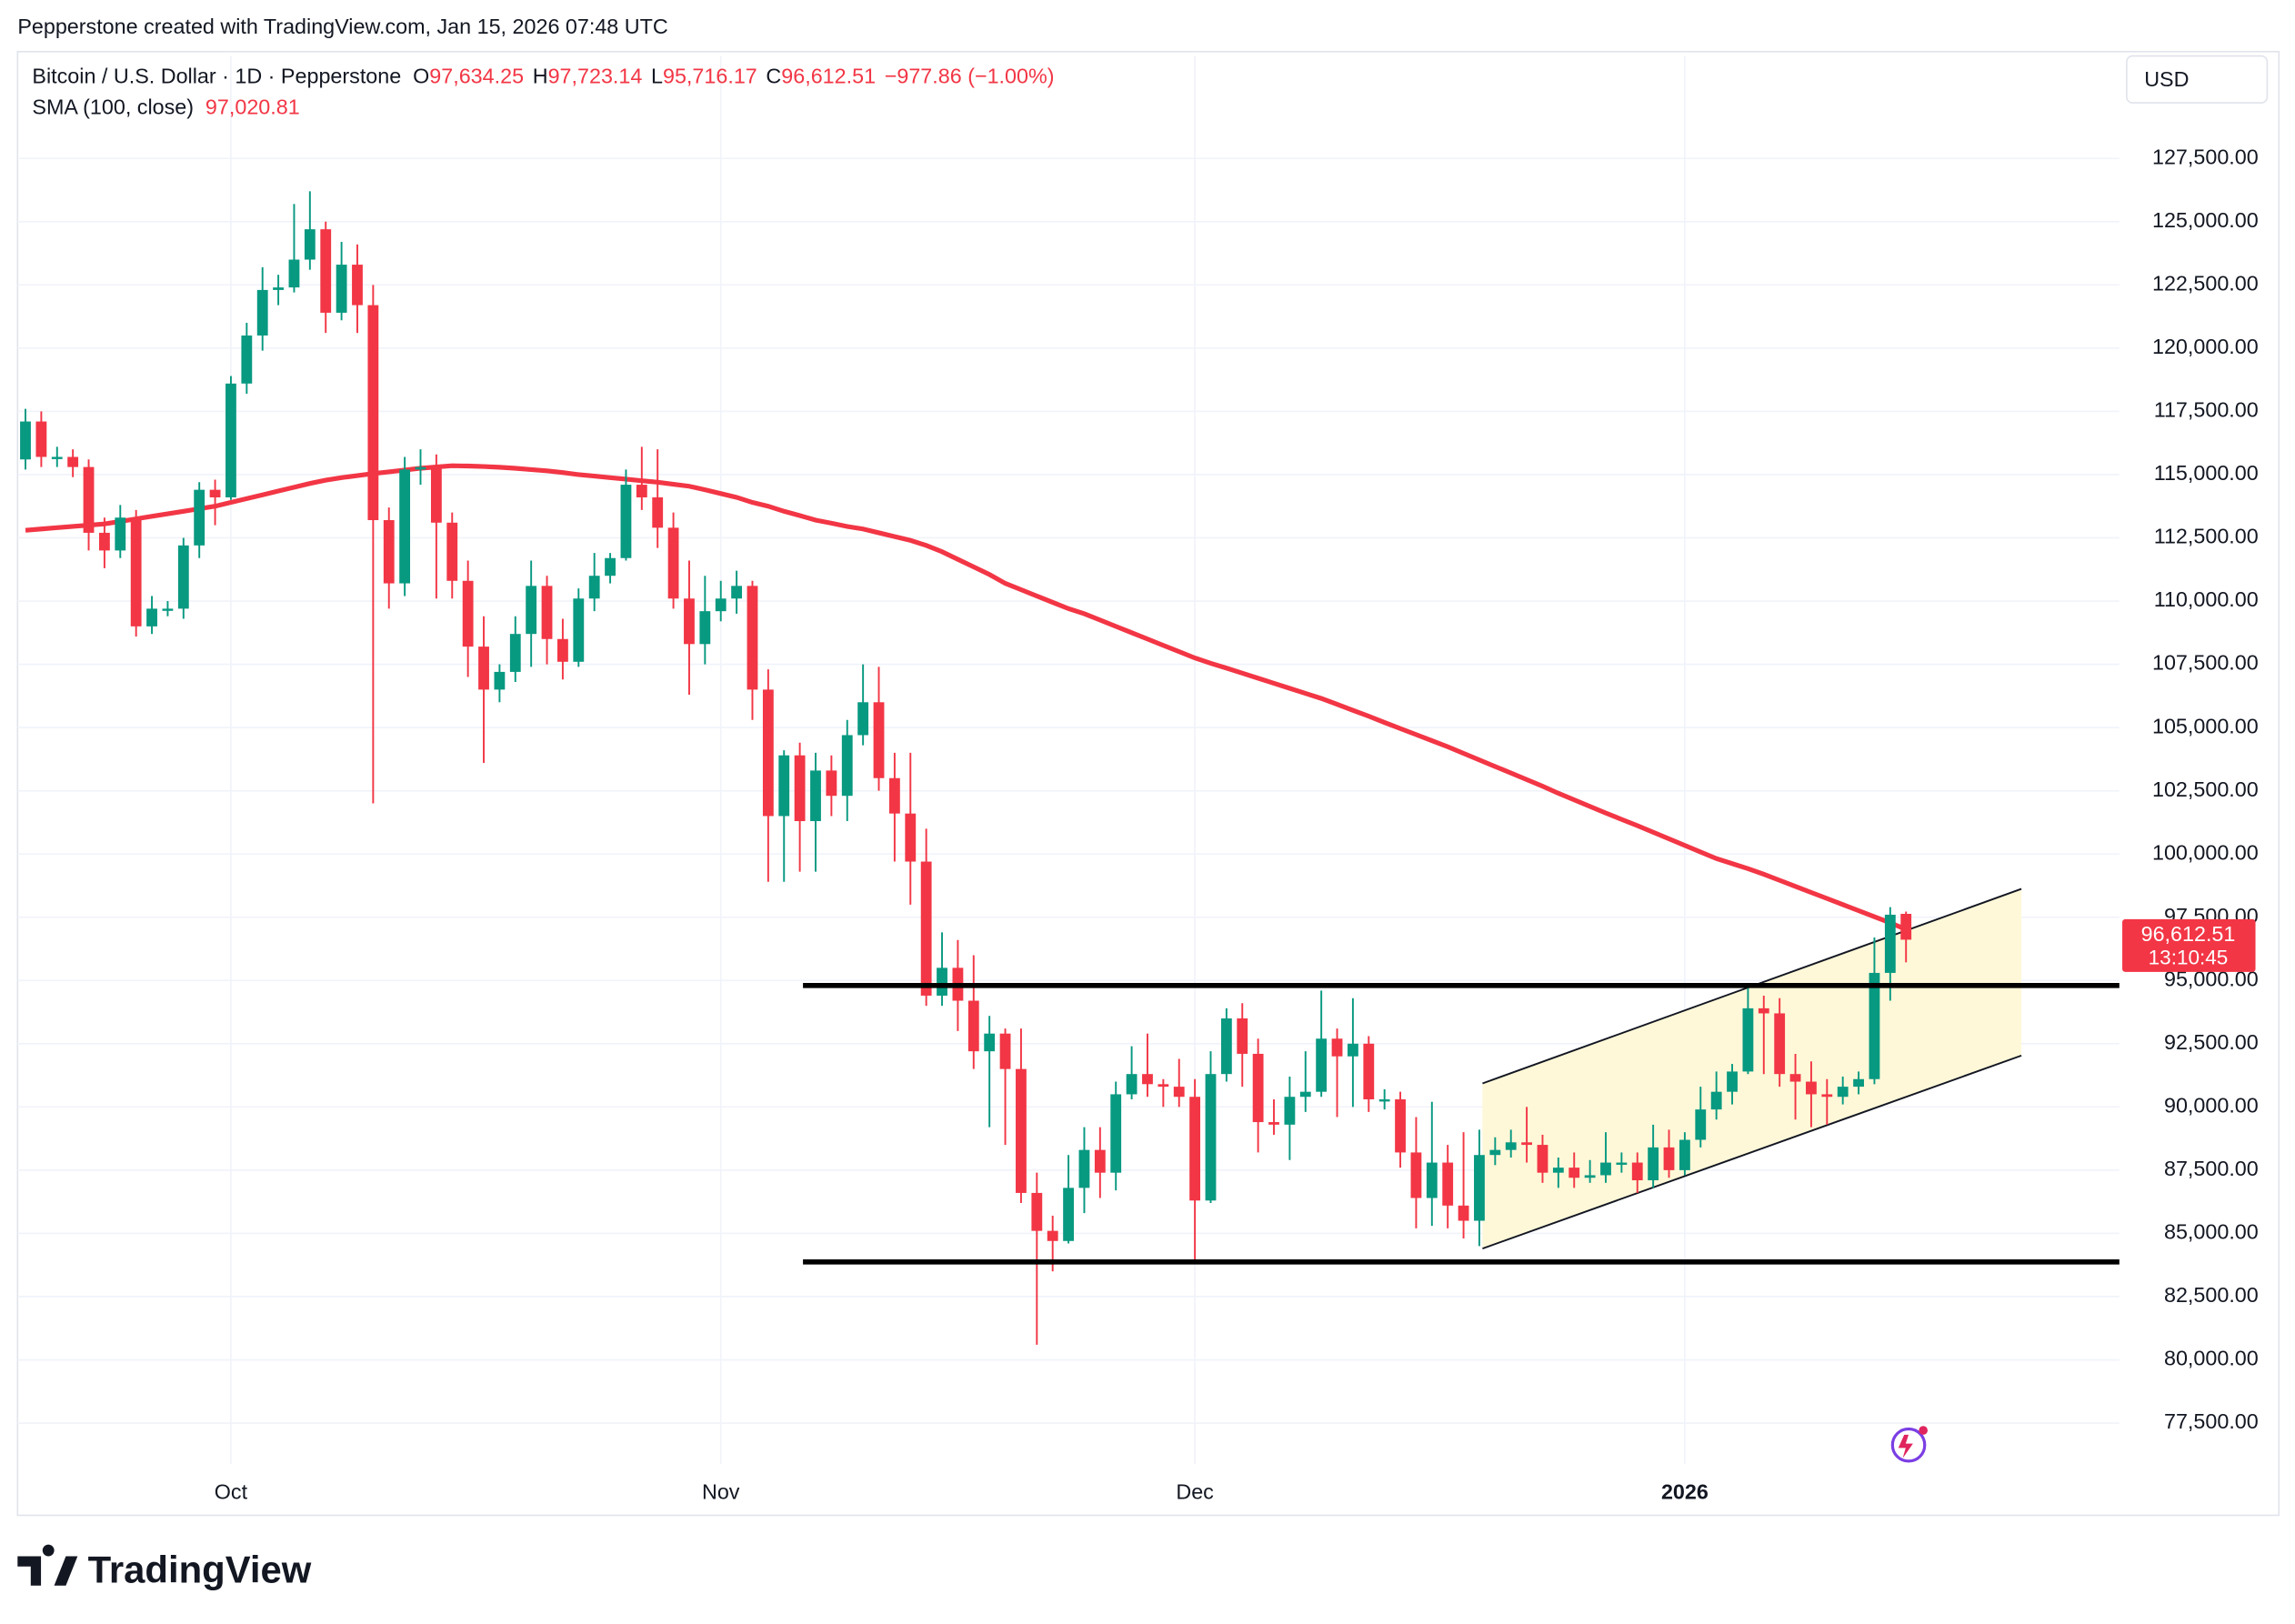 The image size is (2295, 1624). I want to click on legend-sma-value: 97,020.81, so click(252, 107).